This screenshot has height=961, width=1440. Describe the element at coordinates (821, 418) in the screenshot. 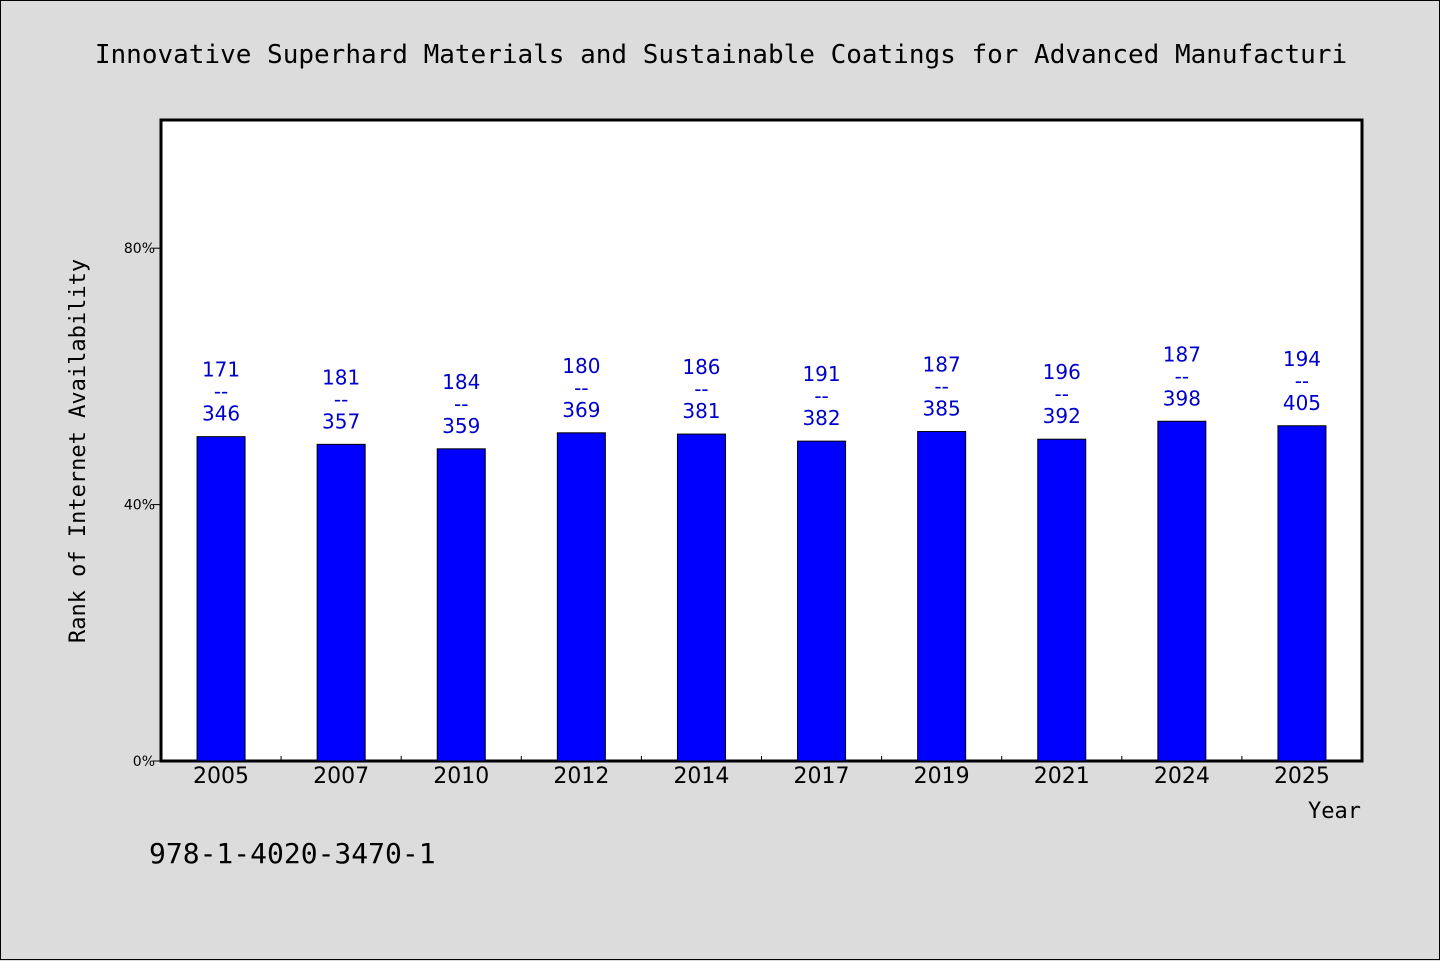

I see `bar-data-label: 382` at that location.